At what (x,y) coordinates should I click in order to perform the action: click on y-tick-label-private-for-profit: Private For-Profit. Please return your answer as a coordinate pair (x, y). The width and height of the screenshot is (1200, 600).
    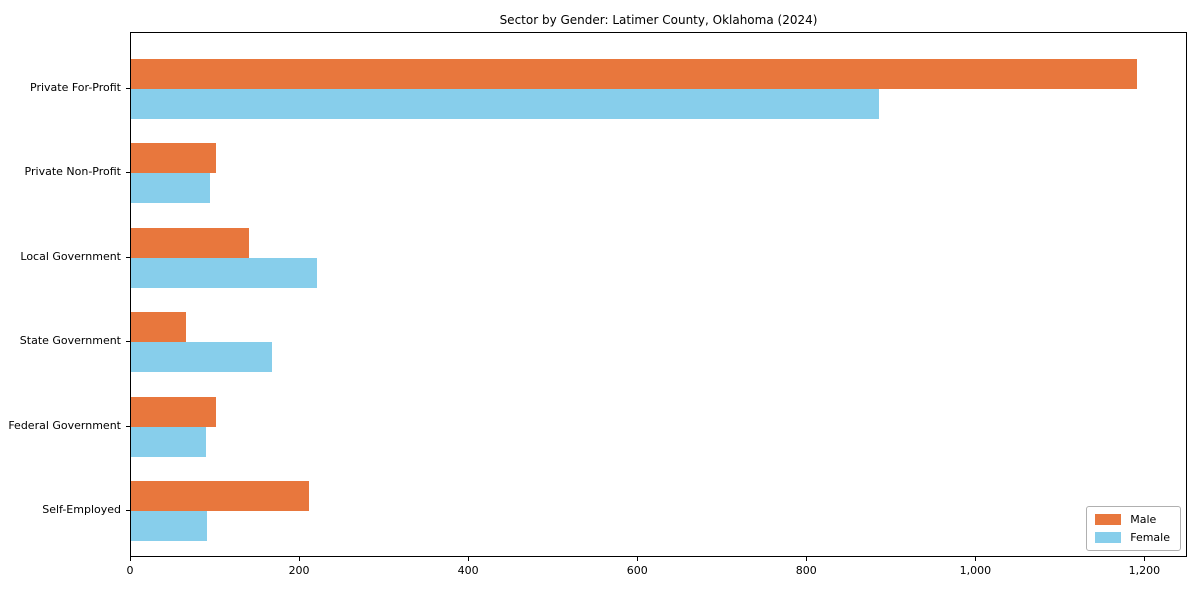
    Looking at the image, I should click on (75, 87).